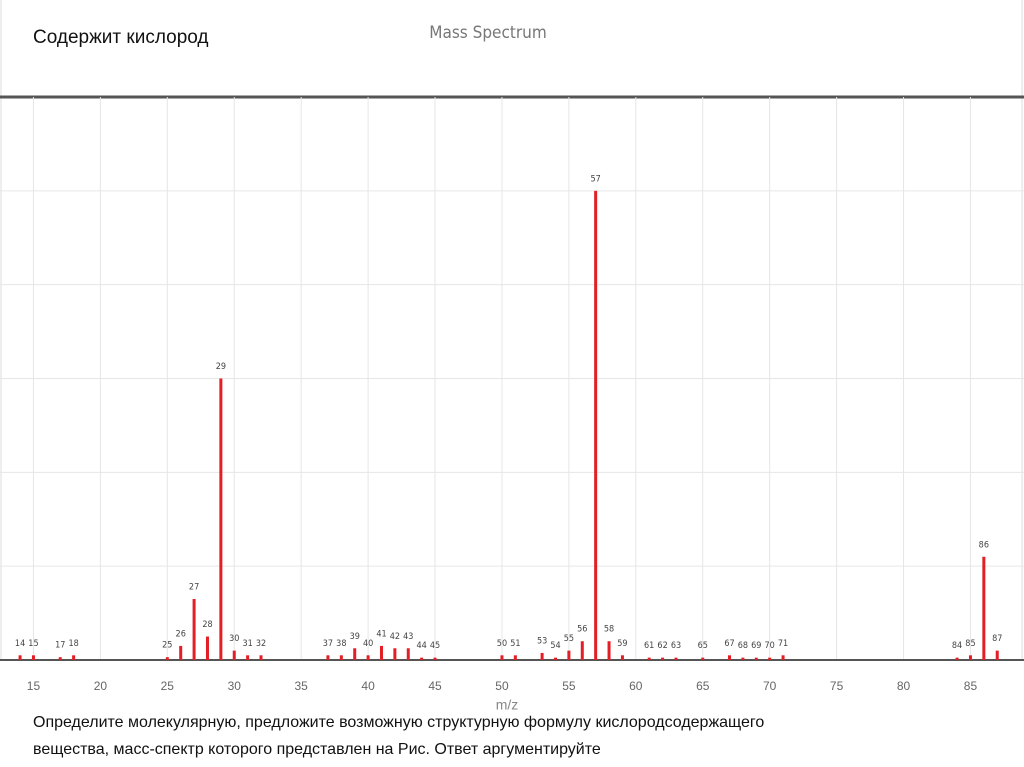 The image size is (1024, 767). What do you see at coordinates (596, 179) in the screenshot?
I see `peak-label: 57` at bounding box center [596, 179].